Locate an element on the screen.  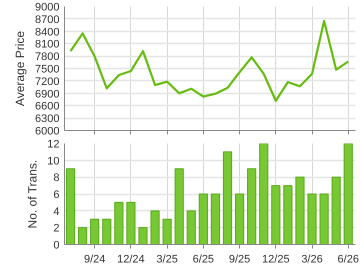
y-tick-label: 8100 is located at coordinates (47, 44).